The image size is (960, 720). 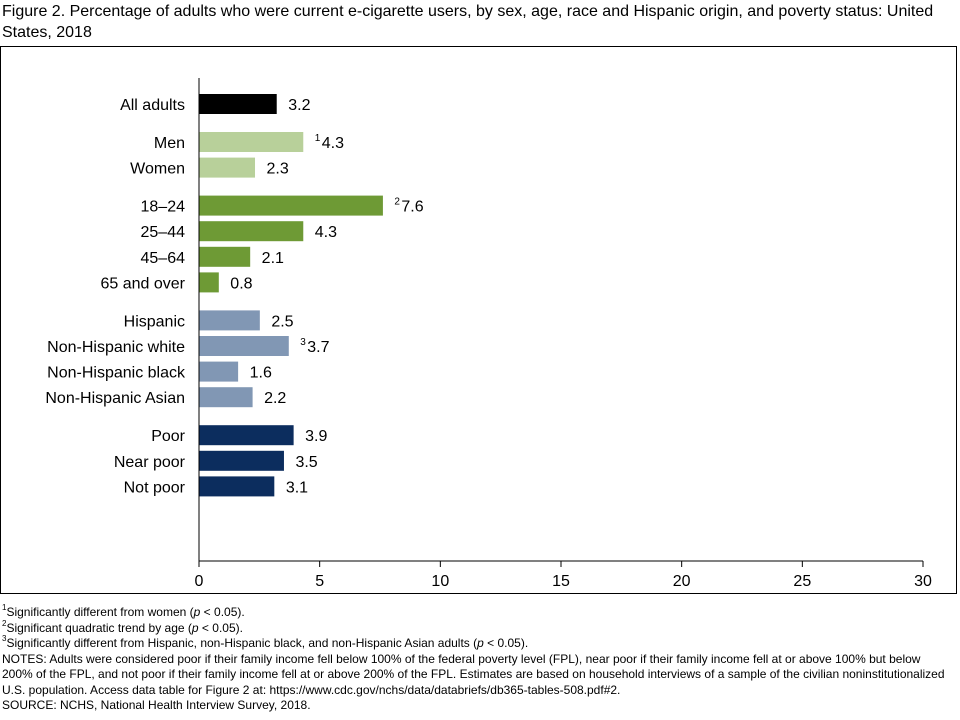 I want to click on category-label: 25–44, so click(x=163, y=232).